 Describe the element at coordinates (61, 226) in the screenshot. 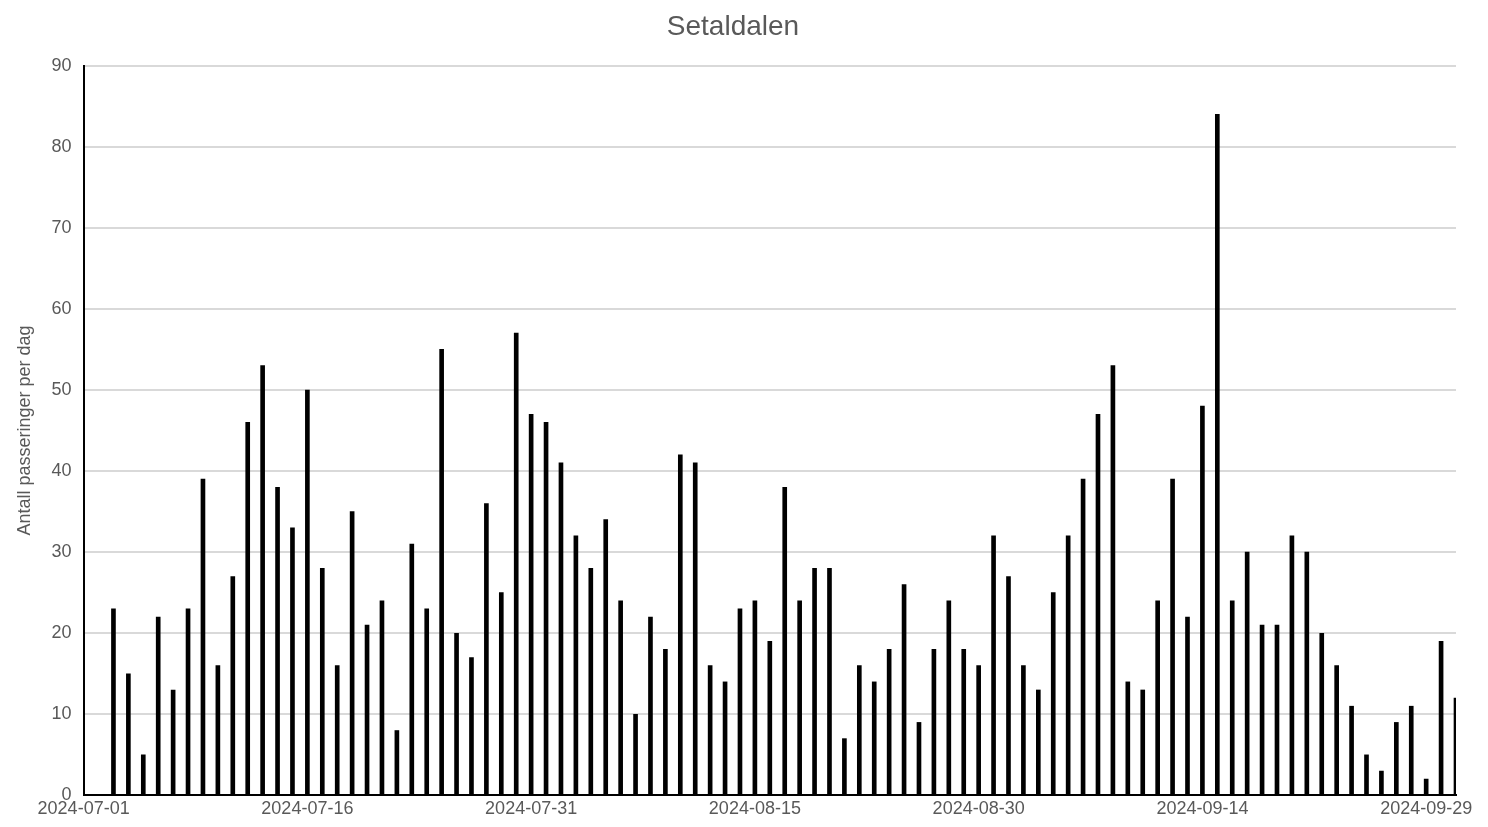

I see `y-tick-label: 70` at that location.